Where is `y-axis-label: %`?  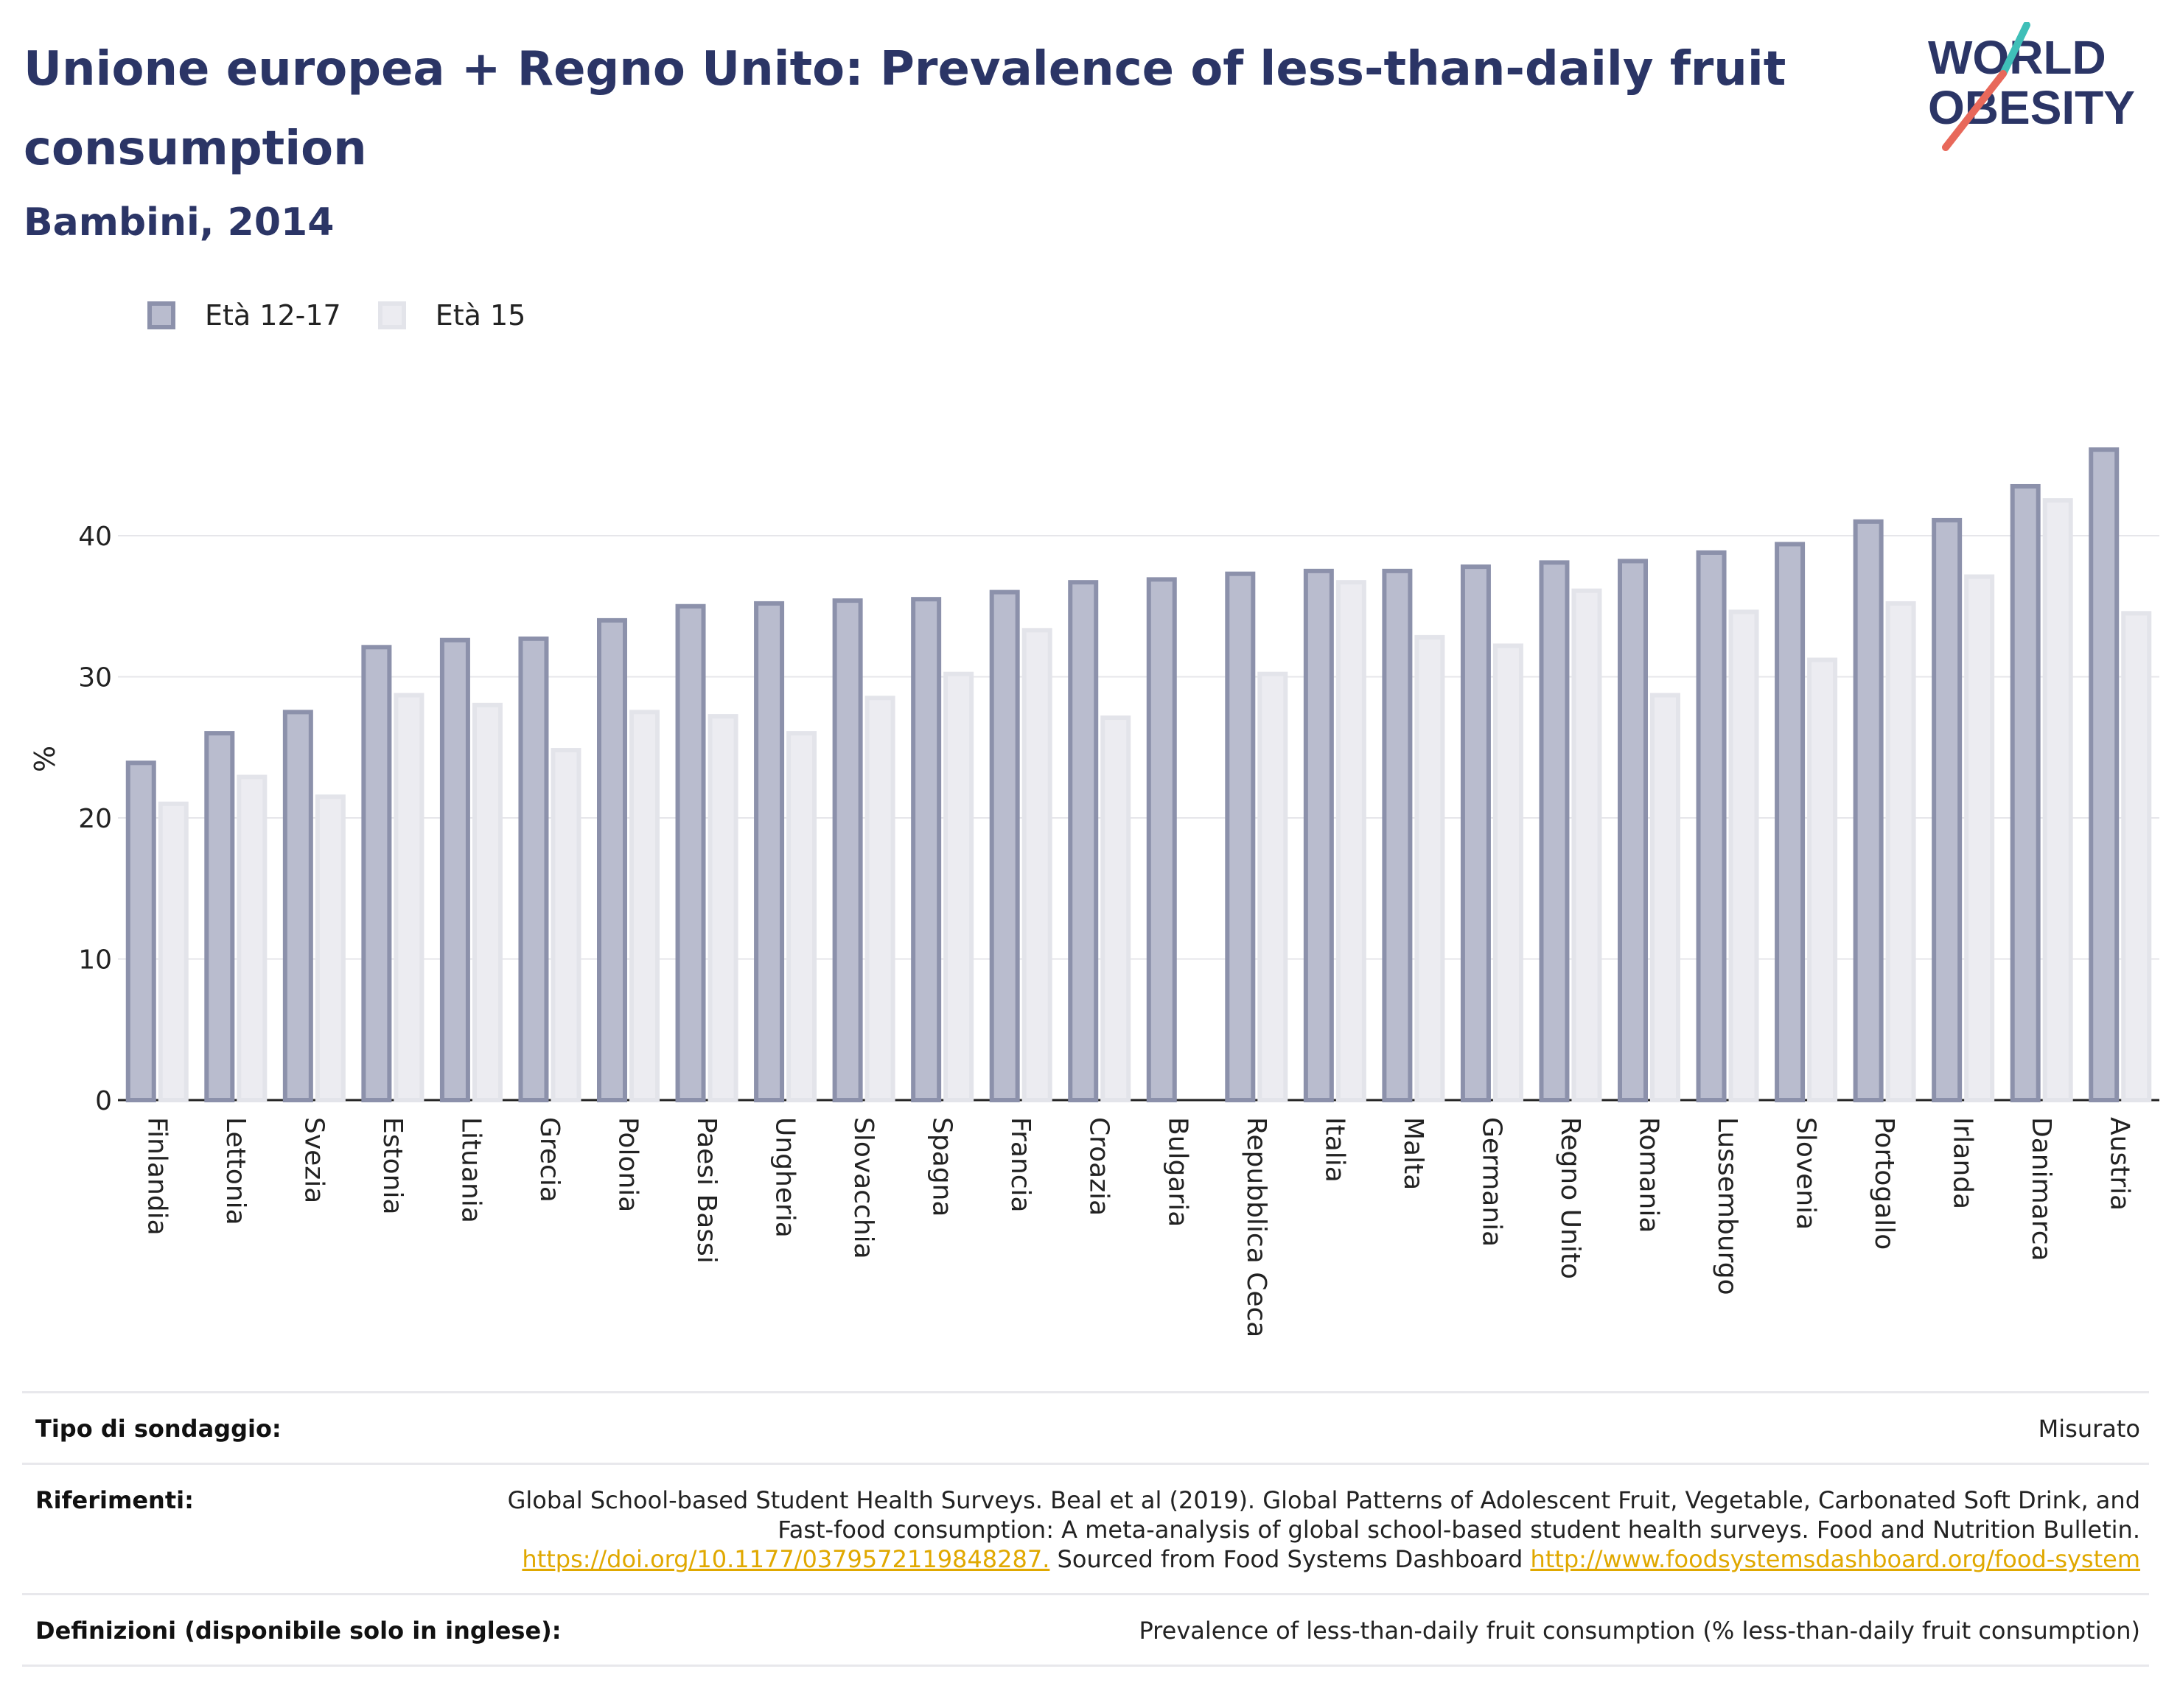
y-axis-label: % is located at coordinates (45, 759).